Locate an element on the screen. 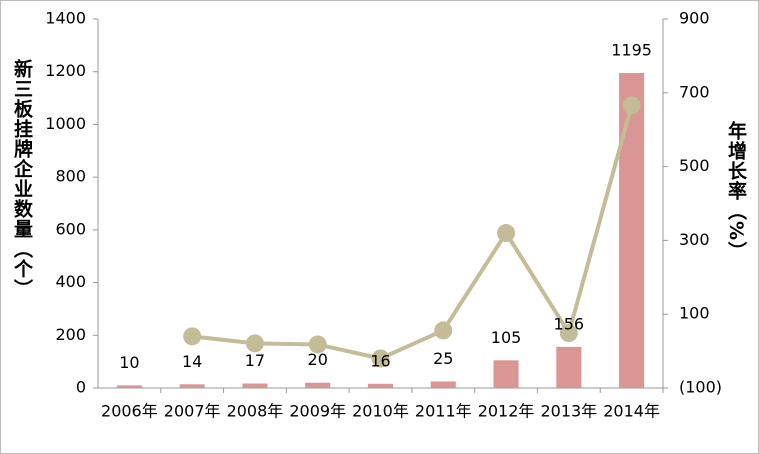  y2-tick-label: 300 is located at coordinates (694, 239).